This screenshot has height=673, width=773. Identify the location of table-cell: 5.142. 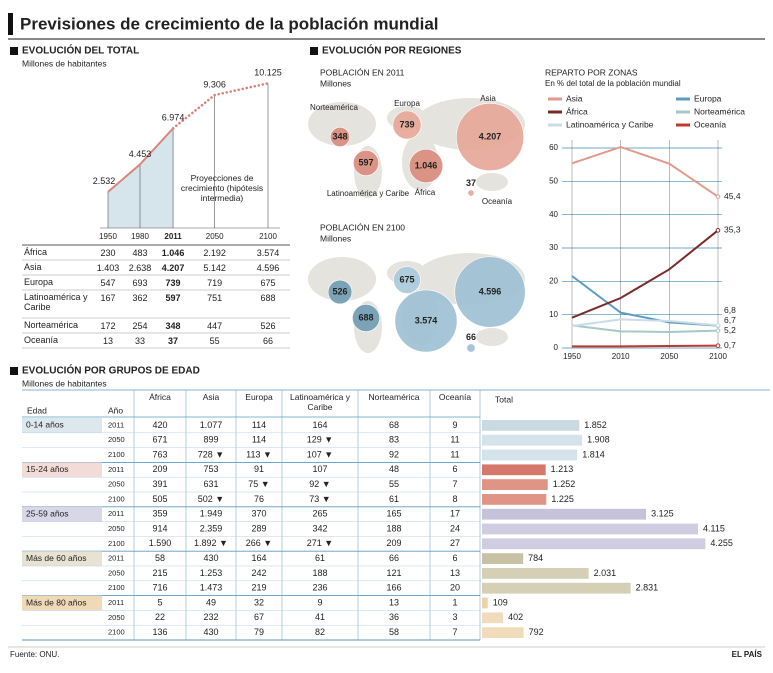
(214, 268).